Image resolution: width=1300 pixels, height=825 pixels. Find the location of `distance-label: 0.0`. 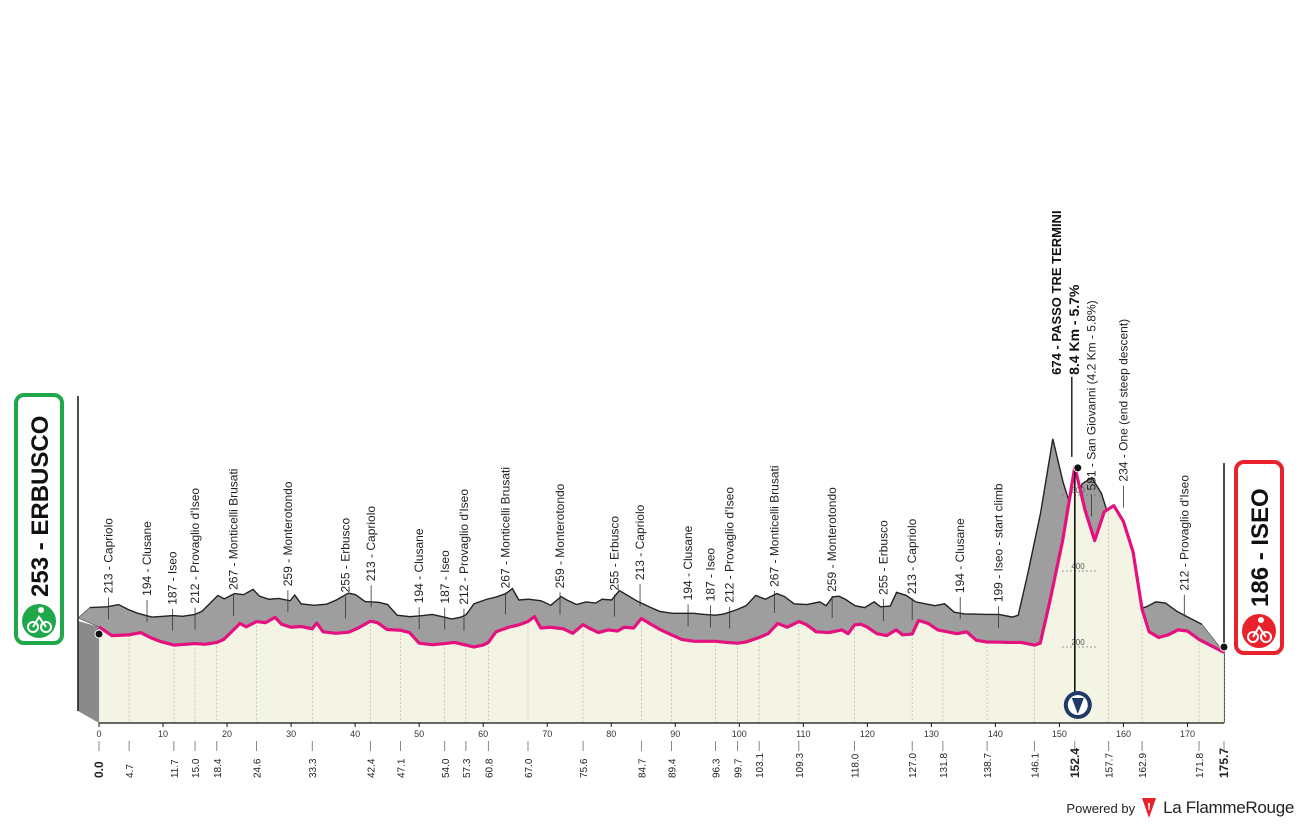

distance-label: 0.0 is located at coordinates (99, 769).